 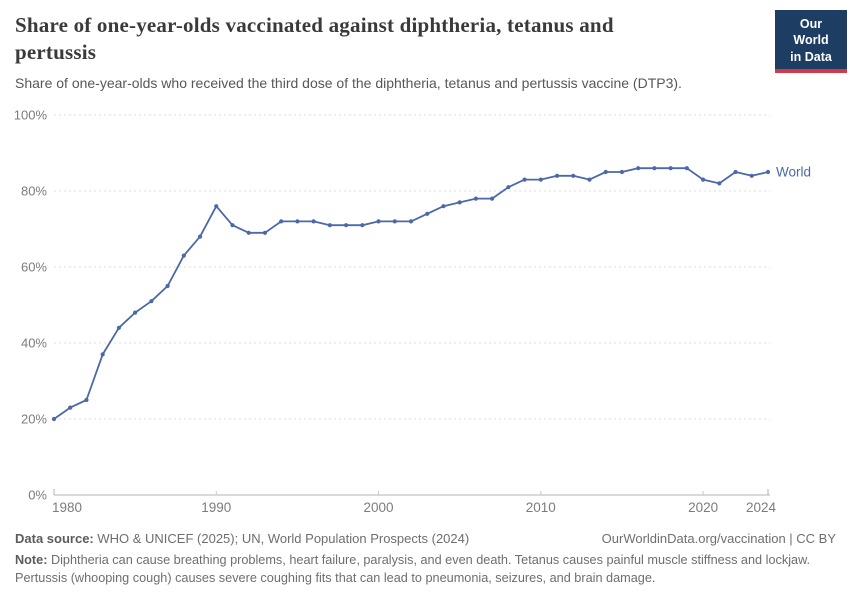 I want to click on y-axis-tick-label: 60%, so click(x=34, y=267).